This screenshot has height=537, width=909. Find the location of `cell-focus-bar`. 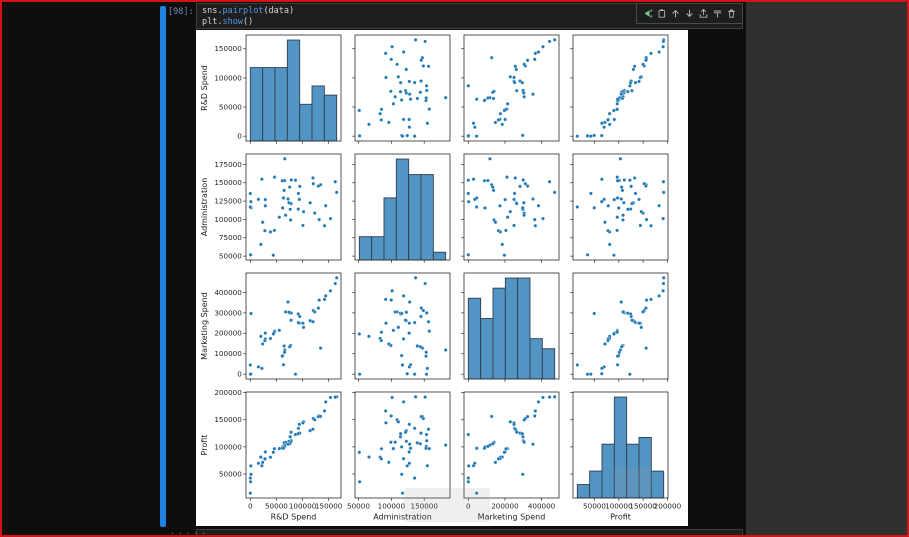

cell-focus-bar is located at coordinates (163, 266).